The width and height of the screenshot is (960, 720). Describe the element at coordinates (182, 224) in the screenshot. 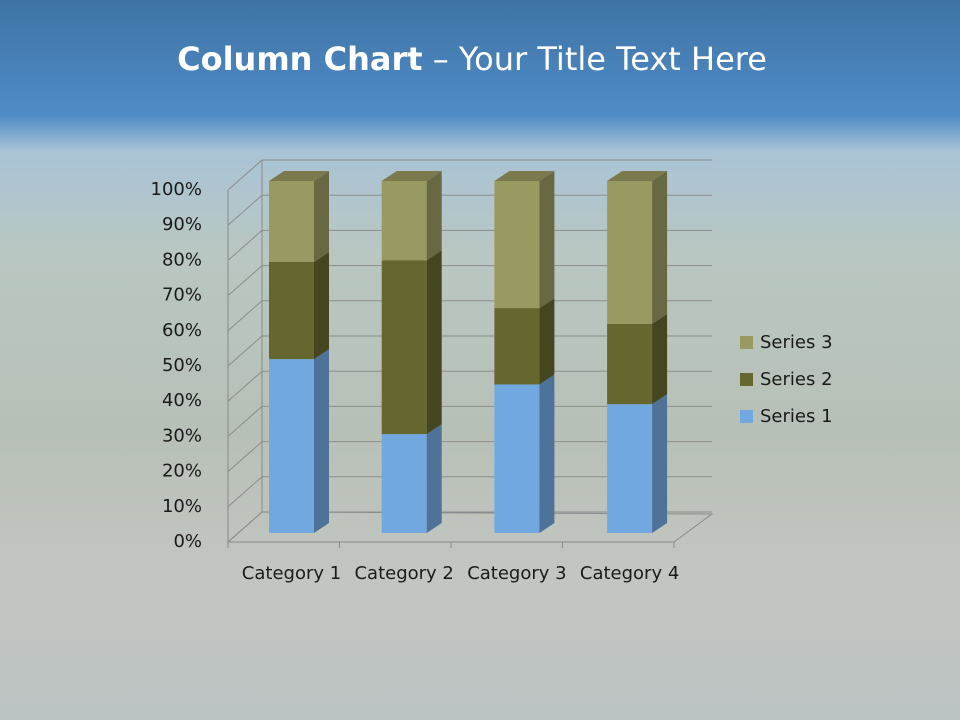

I see `y-tick-label: 90%` at that location.